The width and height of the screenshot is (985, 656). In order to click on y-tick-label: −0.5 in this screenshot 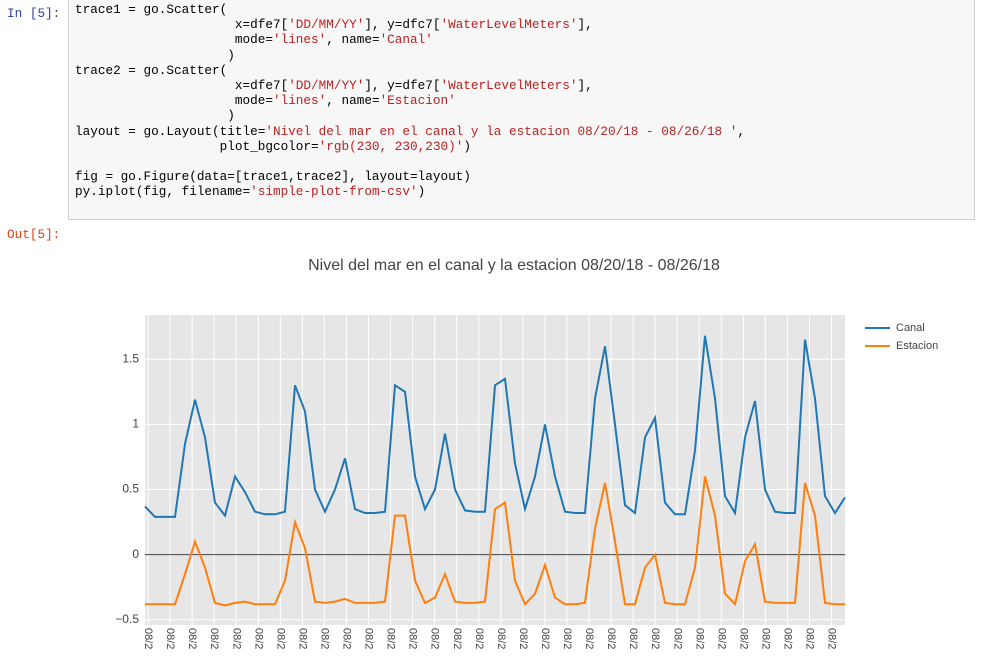, I will do `click(127, 619)`.